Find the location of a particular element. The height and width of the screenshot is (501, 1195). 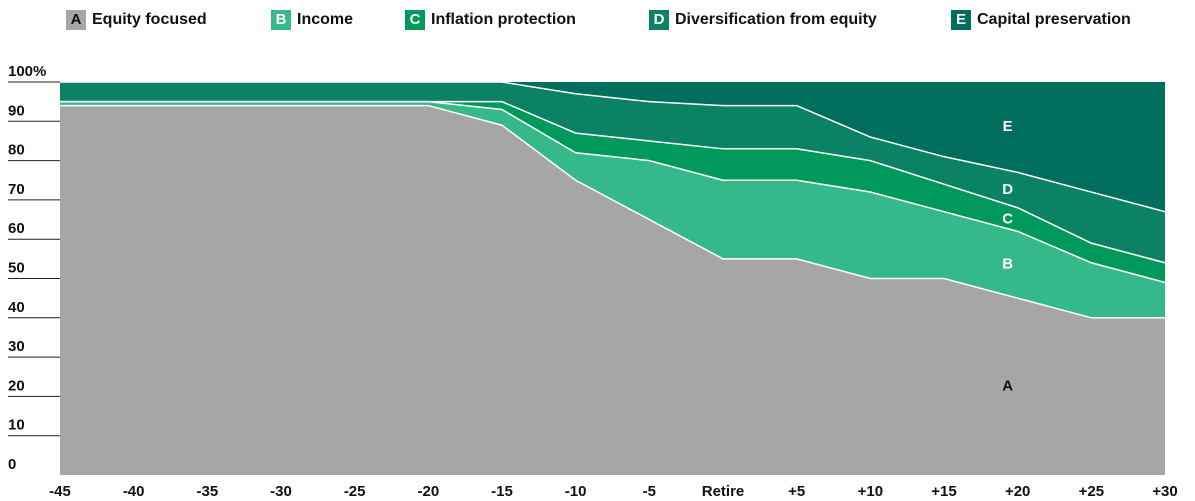

x-tick-label: -20 is located at coordinates (428, 491).